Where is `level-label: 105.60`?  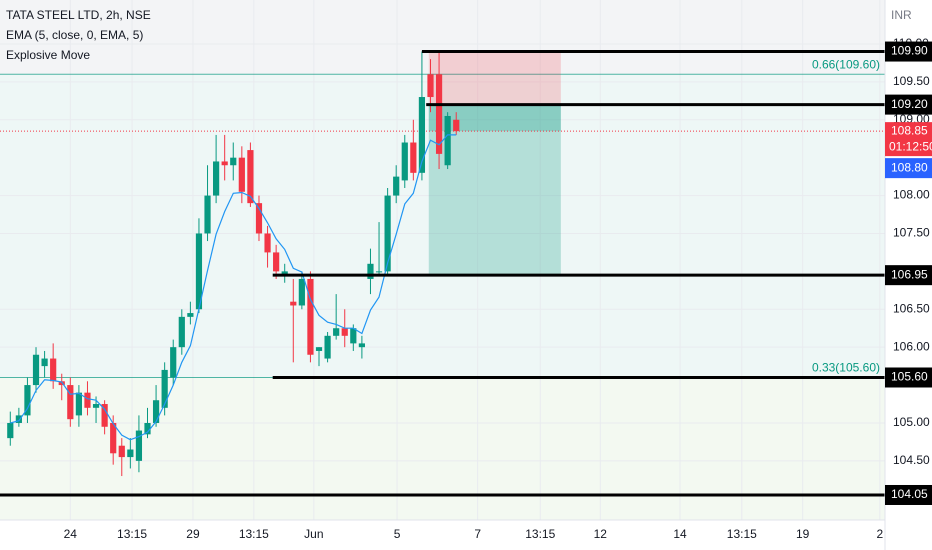 level-label: 105.60 is located at coordinates (909, 377).